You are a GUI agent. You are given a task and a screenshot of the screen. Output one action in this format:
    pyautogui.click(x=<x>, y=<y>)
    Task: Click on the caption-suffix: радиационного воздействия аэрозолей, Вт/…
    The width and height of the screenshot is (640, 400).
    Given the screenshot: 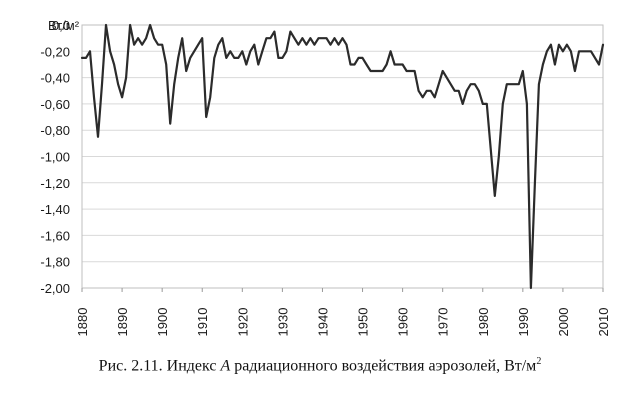 What is the action you would take?
    pyautogui.click(x=383, y=366)
    